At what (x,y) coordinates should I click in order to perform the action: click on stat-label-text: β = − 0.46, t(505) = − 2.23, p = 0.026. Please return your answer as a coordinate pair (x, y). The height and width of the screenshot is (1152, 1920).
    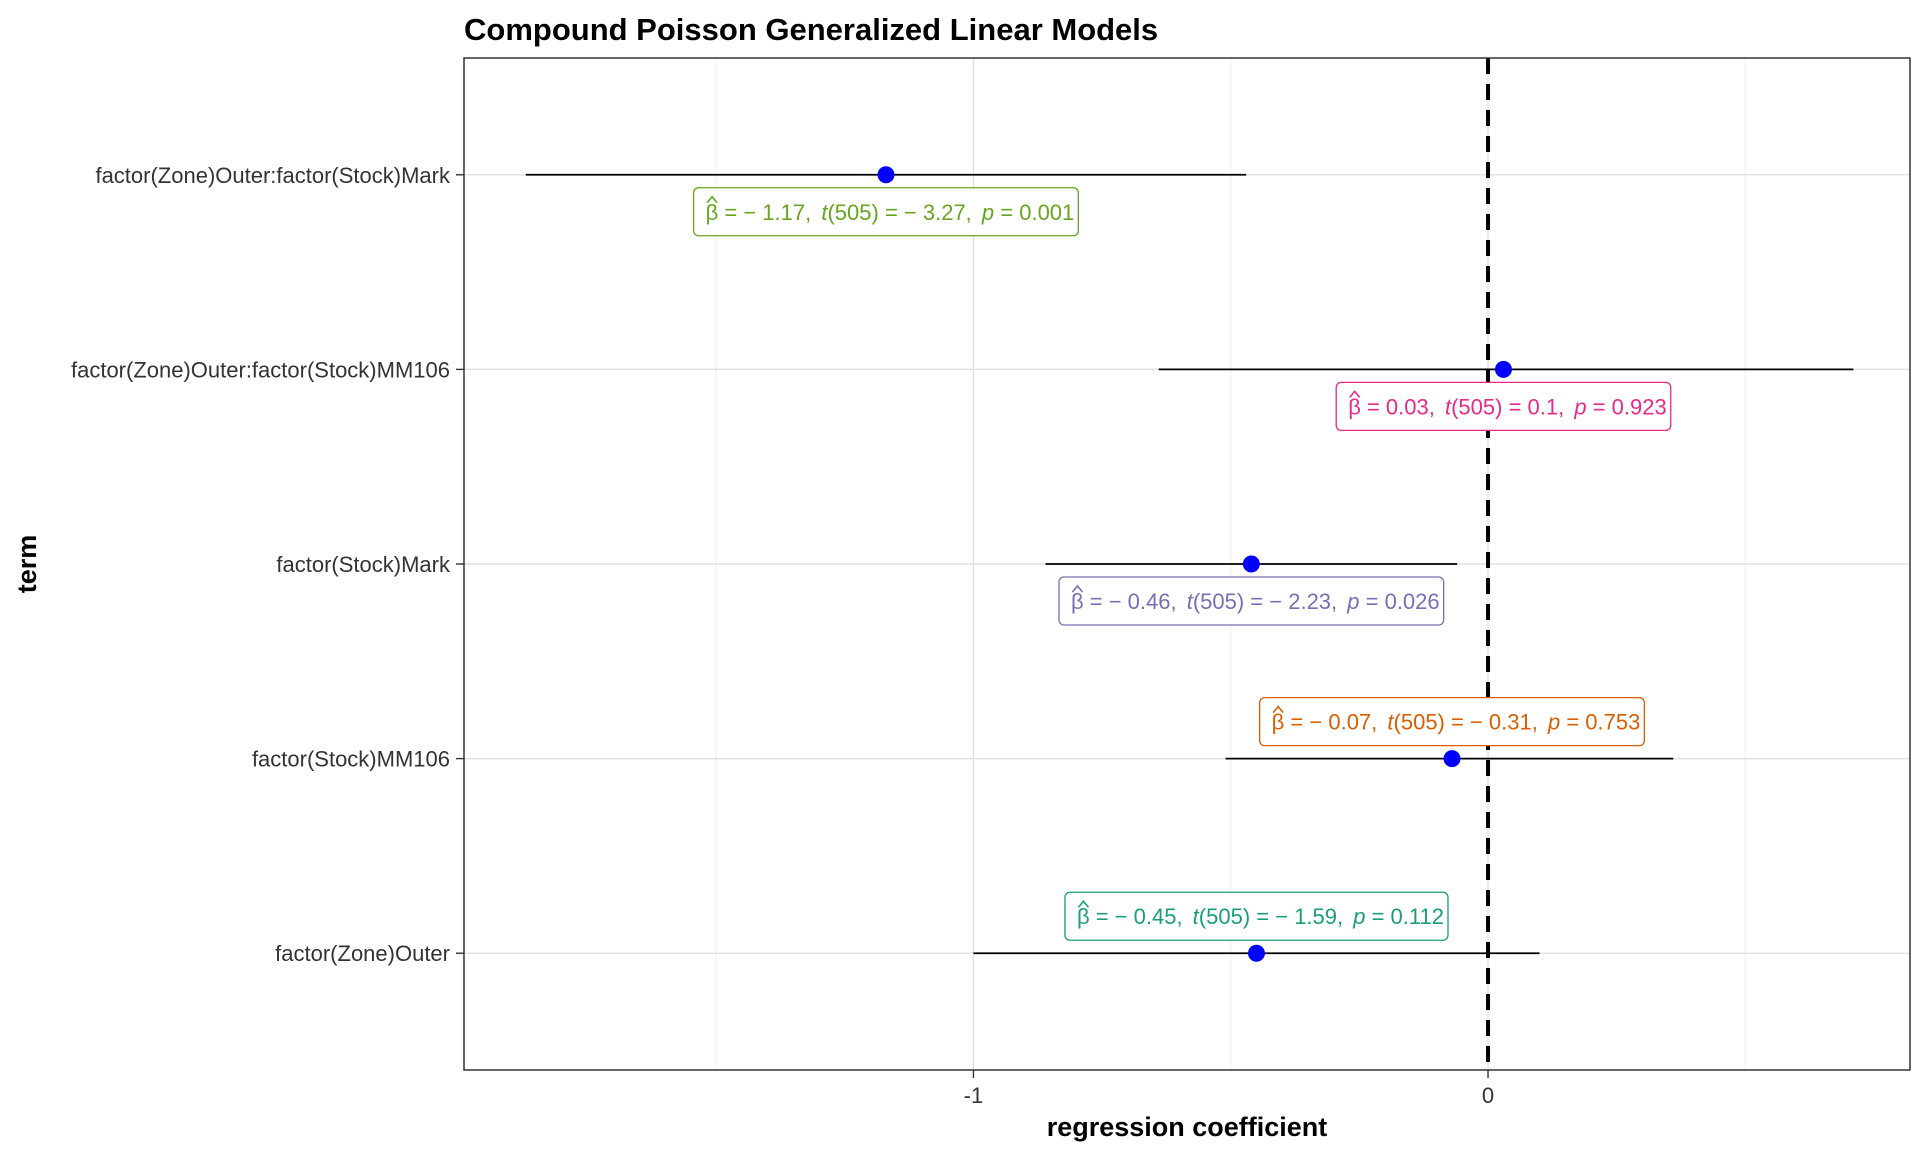
    Looking at the image, I should click on (1255, 601).